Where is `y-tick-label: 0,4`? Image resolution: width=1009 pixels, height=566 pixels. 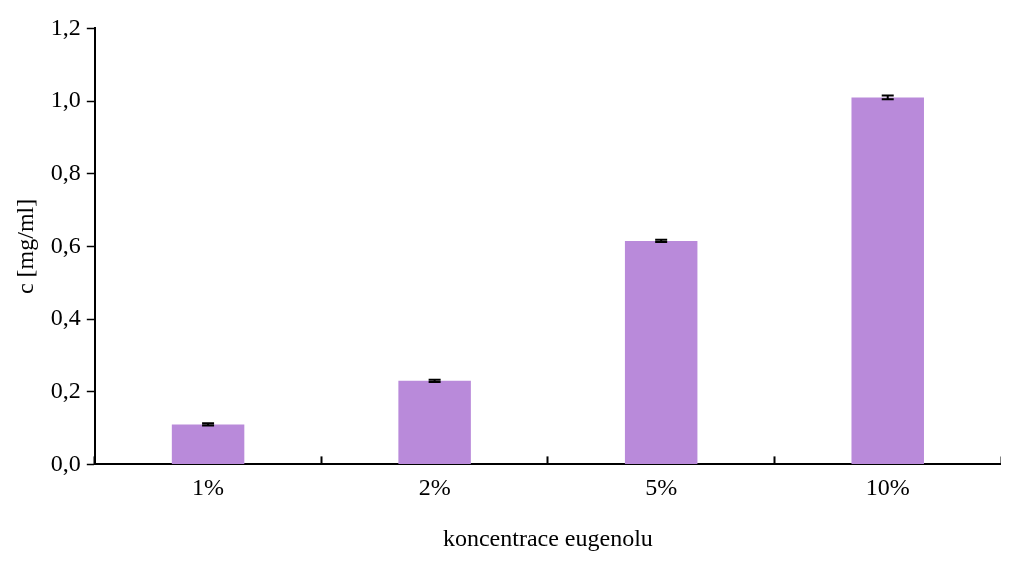 y-tick-label: 0,4 is located at coordinates (65, 317).